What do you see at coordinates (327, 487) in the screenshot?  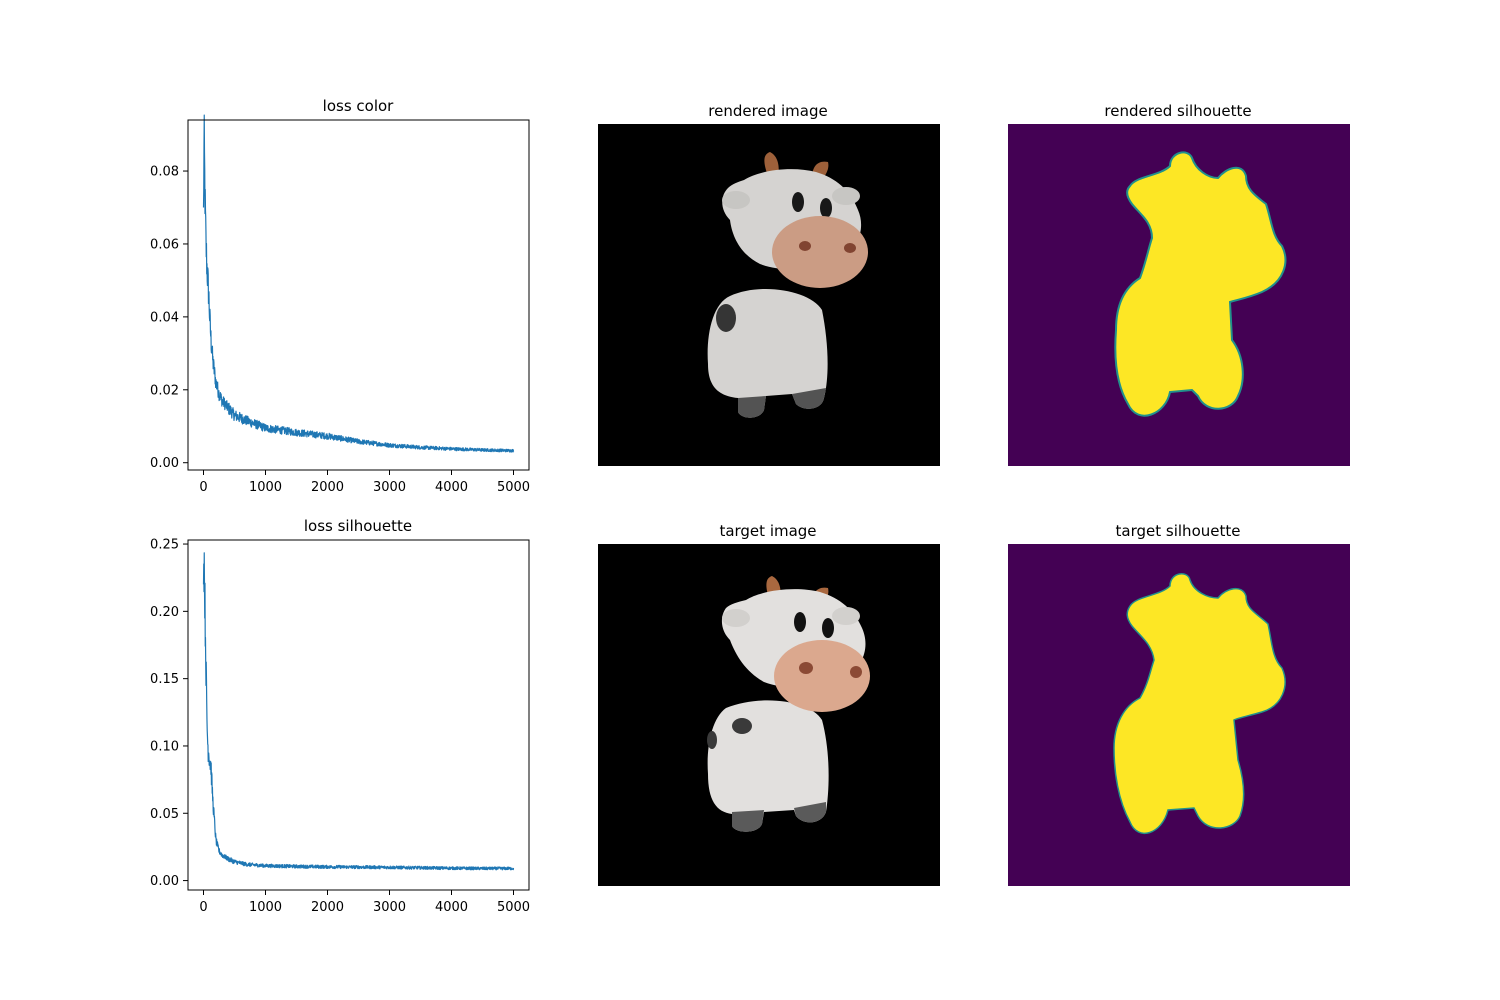 I see `loss-color-x-tick-label: 2000` at bounding box center [327, 487].